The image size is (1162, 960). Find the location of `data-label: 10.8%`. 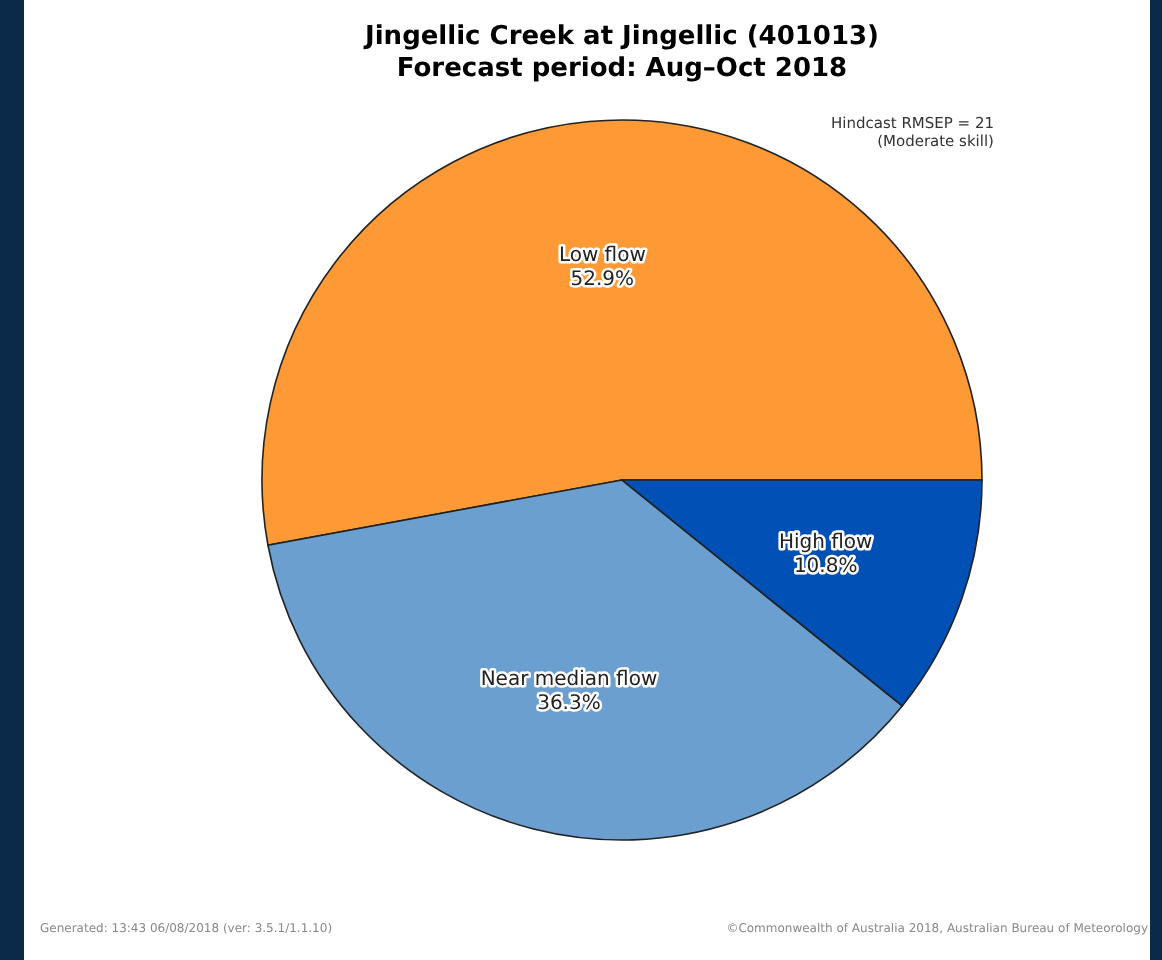

data-label: 10.8% is located at coordinates (825, 566).